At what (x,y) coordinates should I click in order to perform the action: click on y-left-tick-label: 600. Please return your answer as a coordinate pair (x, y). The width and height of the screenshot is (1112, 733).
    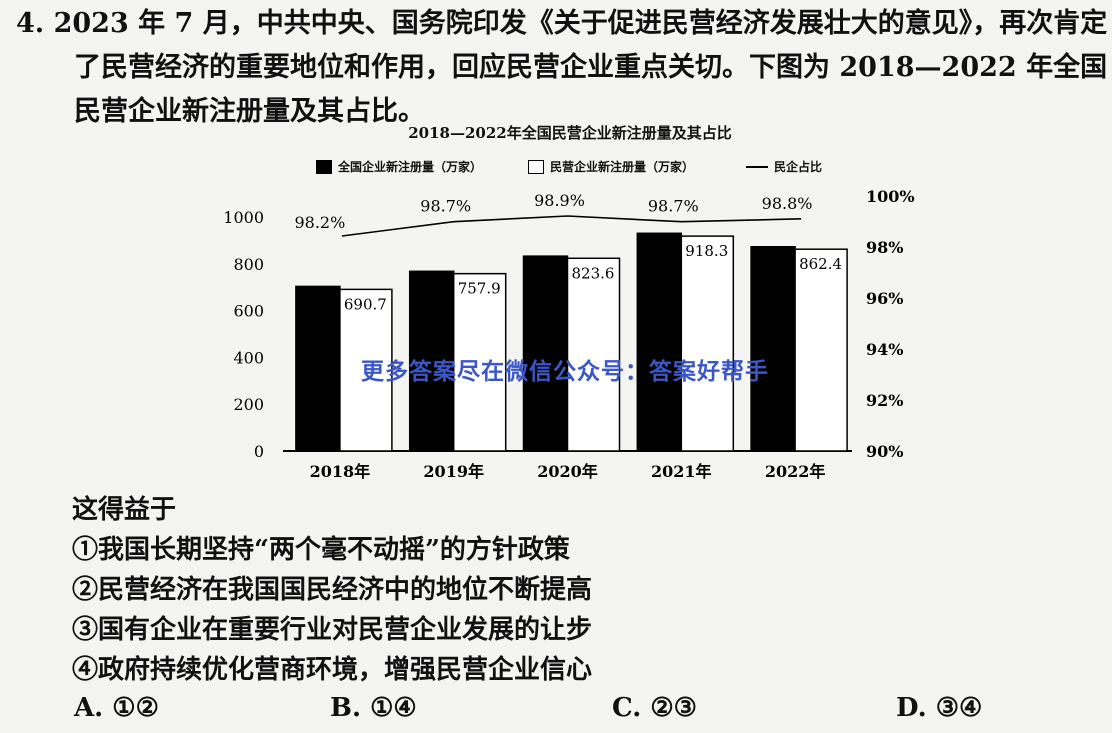
    Looking at the image, I should click on (248, 311).